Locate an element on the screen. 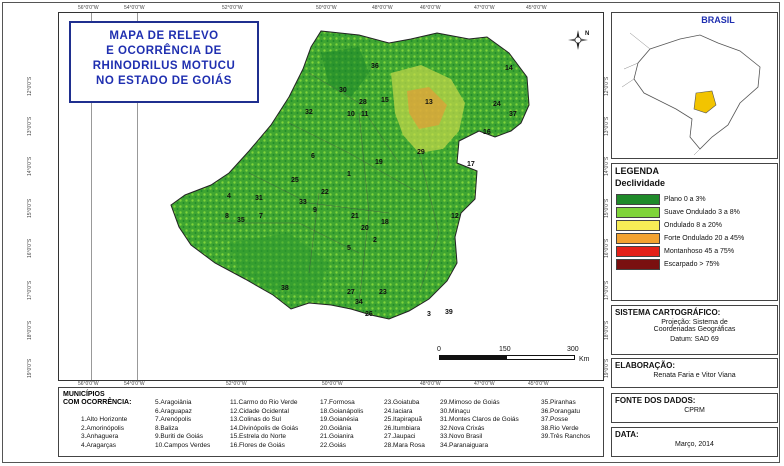 The height and width of the screenshot is (466, 784). top-longitude-label: 46°0'0"W is located at coordinates (430, 8).